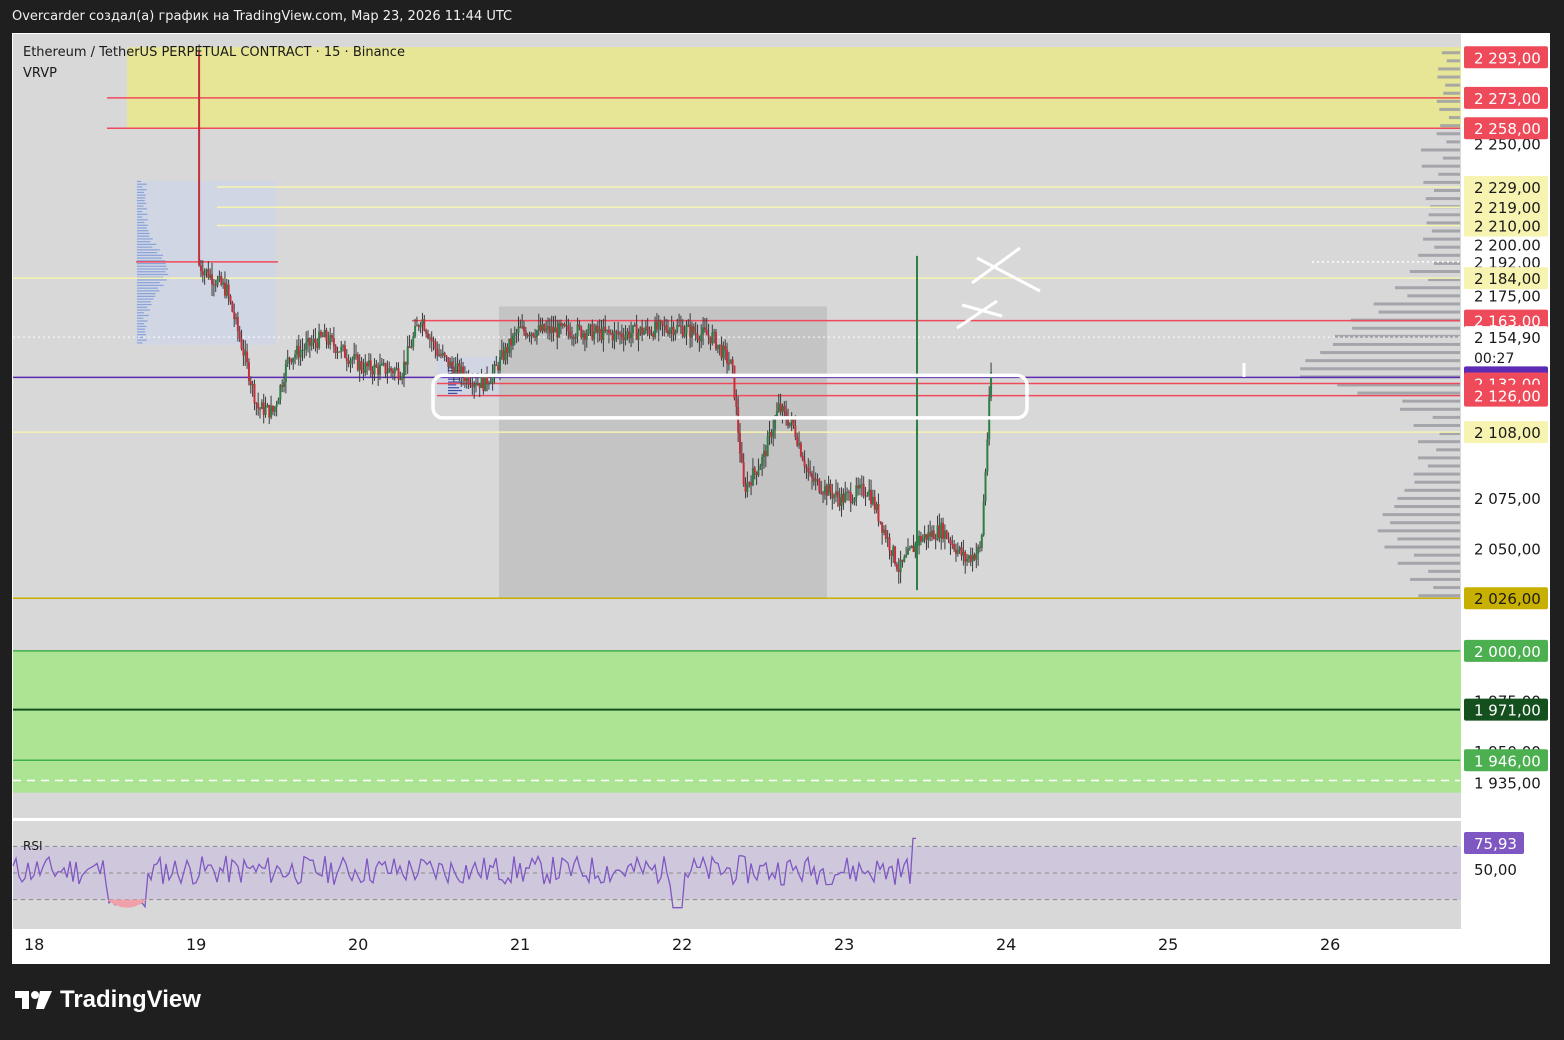 The width and height of the screenshot is (1564, 1040). What do you see at coordinates (40, 73) in the screenshot?
I see `indicator-label: VRVP` at bounding box center [40, 73].